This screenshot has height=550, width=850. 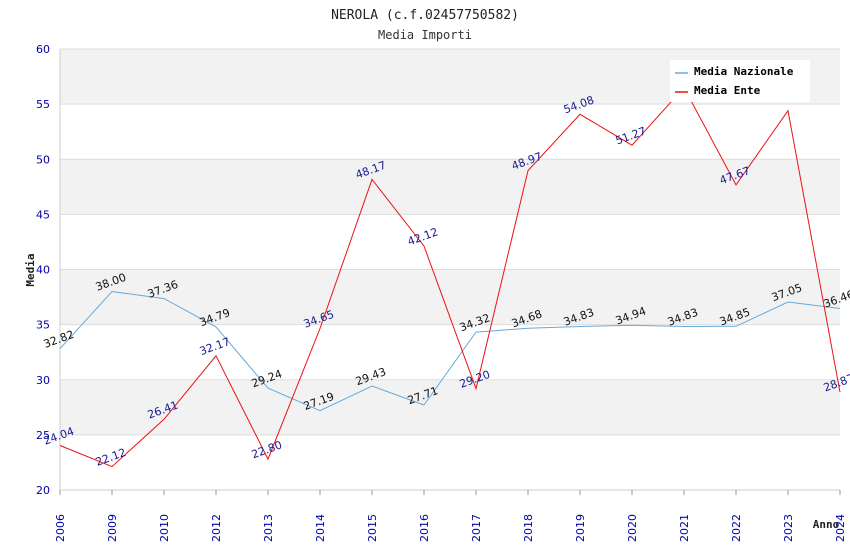 I want to click on y-axis: 20 25 30 35 40 45 50 55 60, so click(x=43, y=270).